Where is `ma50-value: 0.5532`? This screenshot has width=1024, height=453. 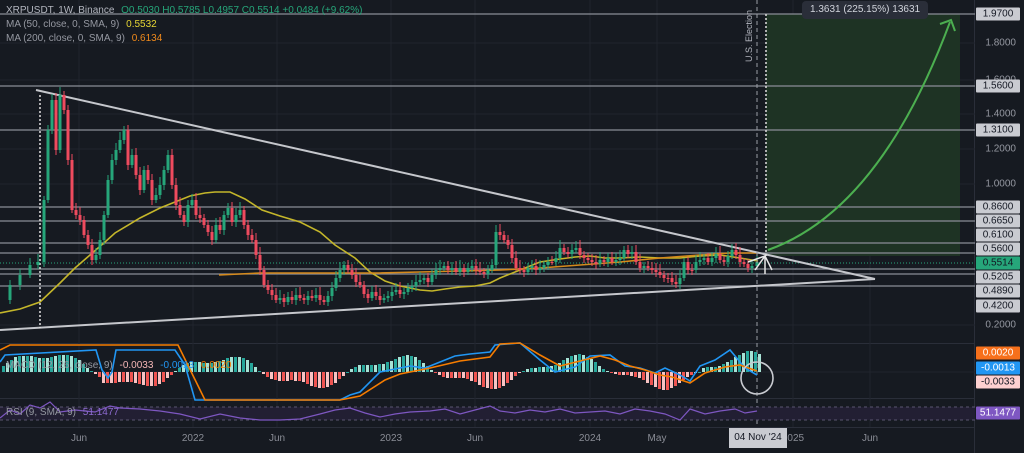
ma50-value: 0.5532 is located at coordinates (141, 24).